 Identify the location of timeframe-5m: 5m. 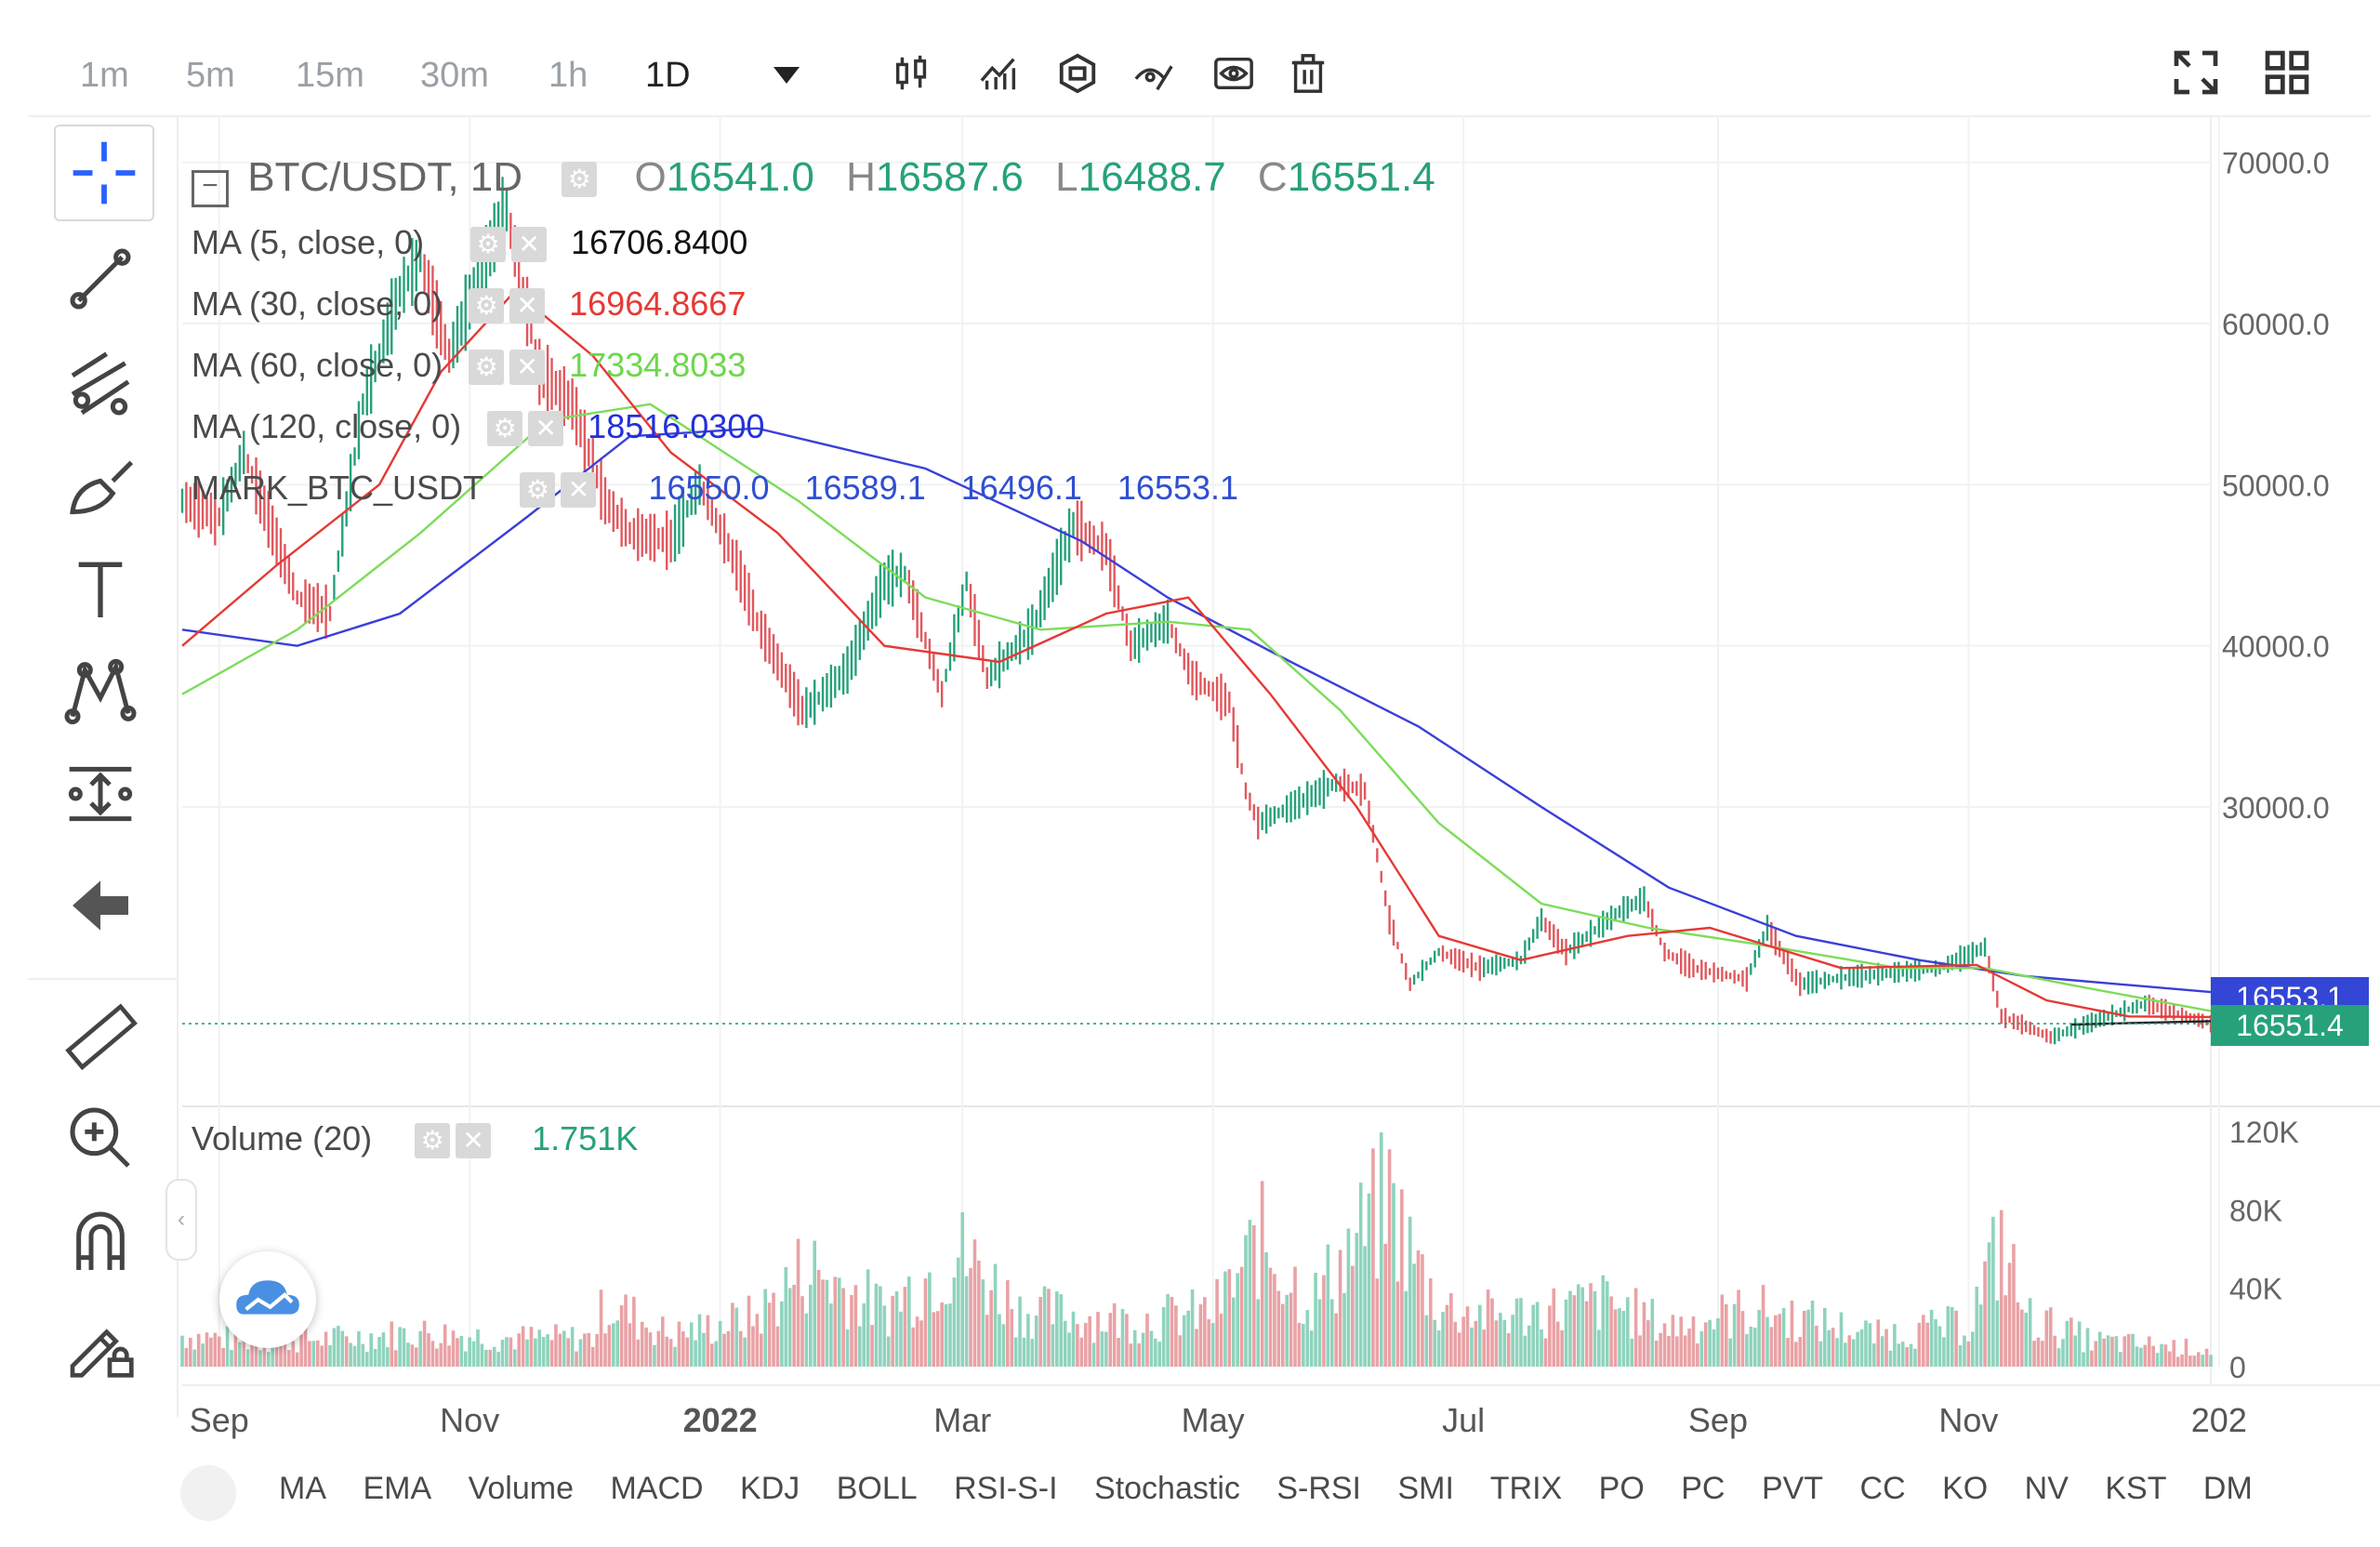
(210, 75).